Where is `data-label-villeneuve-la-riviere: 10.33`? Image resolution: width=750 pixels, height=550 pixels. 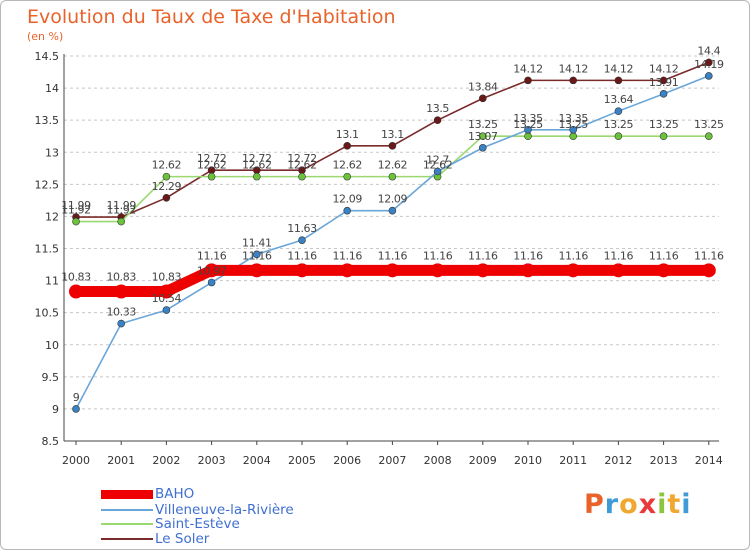
data-label-villeneuve-la-riviere: 10.33 is located at coordinates (121, 312).